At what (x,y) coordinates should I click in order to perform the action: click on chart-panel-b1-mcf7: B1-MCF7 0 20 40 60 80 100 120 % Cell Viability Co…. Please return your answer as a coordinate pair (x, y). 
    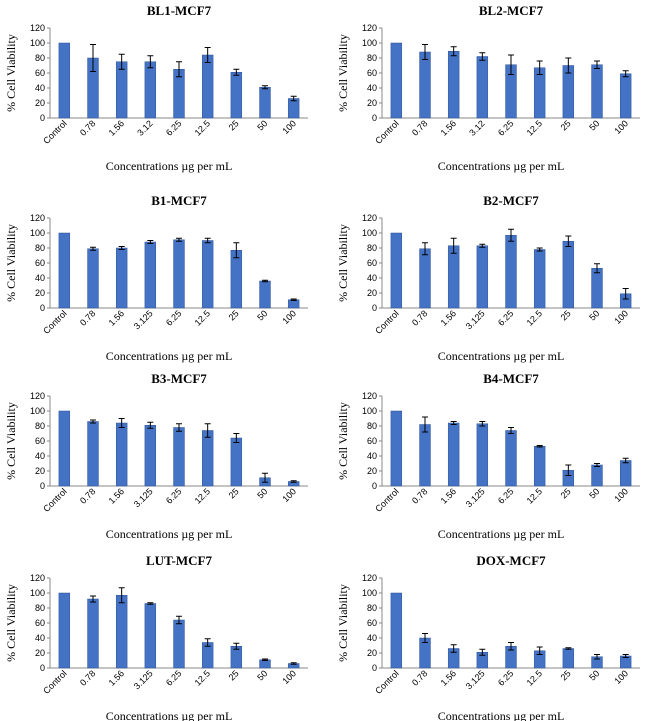
    Looking at the image, I should click on (156, 278).